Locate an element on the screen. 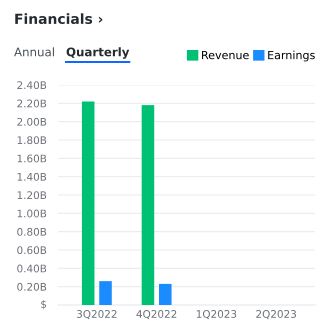  y-tick-label: $ is located at coordinates (43, 305).